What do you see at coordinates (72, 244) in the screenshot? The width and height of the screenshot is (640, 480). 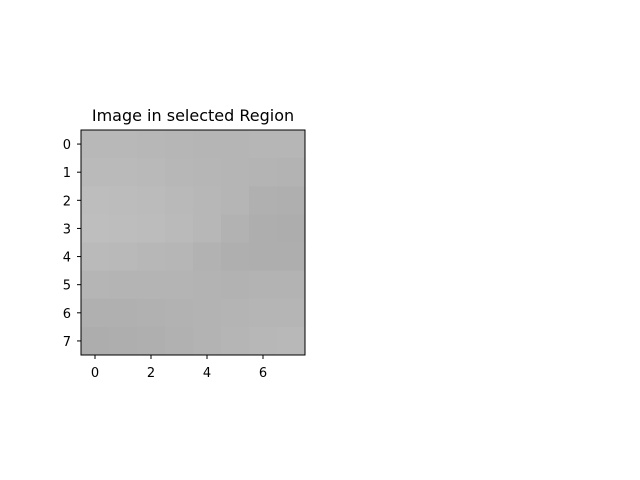 I see `y-axis: 0 1 2 3 4 5 6 7` at bounding box center [72, 244].